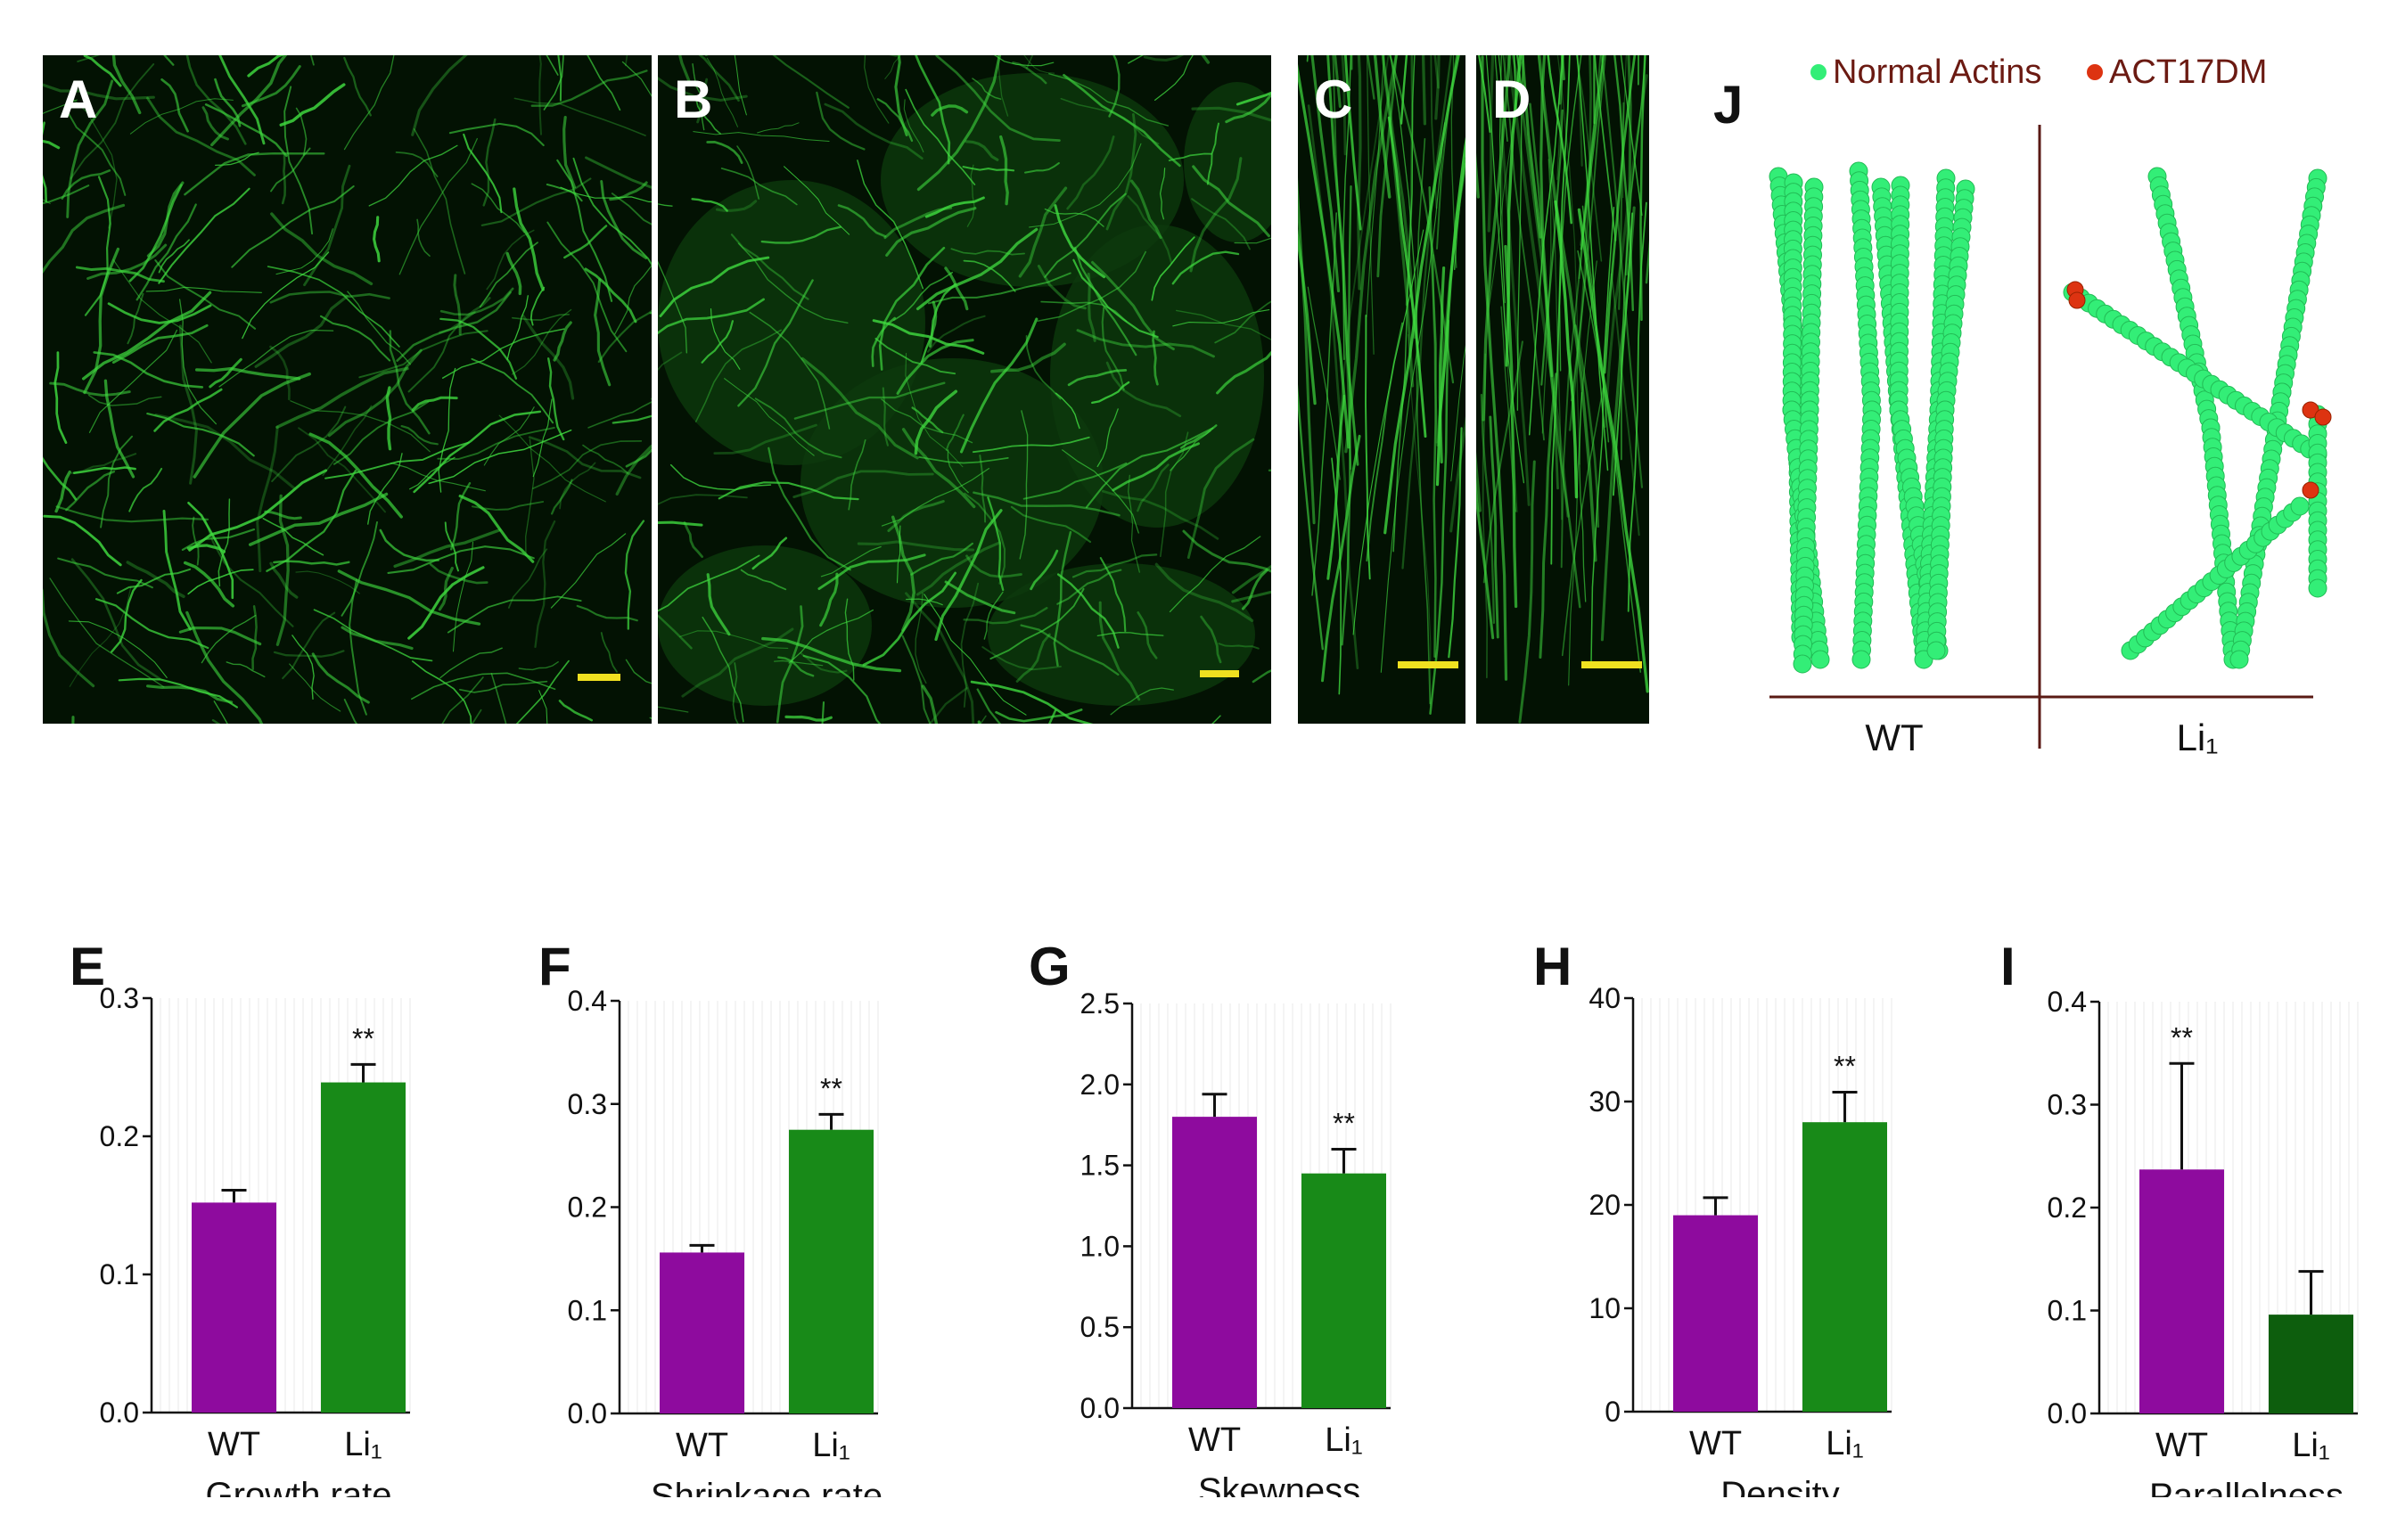 The height and width of the screenshot is (1540, 2389). I want to click on panel-label-i: I, so click(2007, 966).